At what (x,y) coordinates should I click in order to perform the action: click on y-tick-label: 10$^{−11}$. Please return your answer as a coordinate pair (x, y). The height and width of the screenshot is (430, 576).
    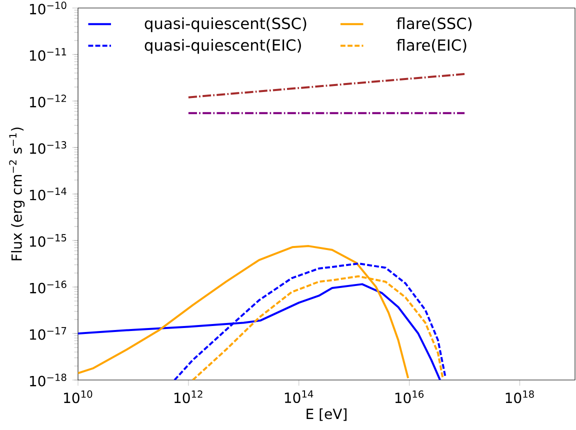
    Looking at the image, I should click on (48, 54).